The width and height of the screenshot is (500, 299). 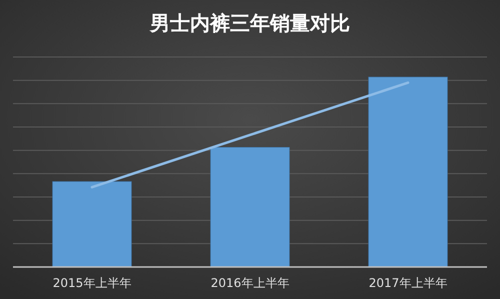 I want to click on x-tick-label: 2016年上半年, so click(x=250, y=283).